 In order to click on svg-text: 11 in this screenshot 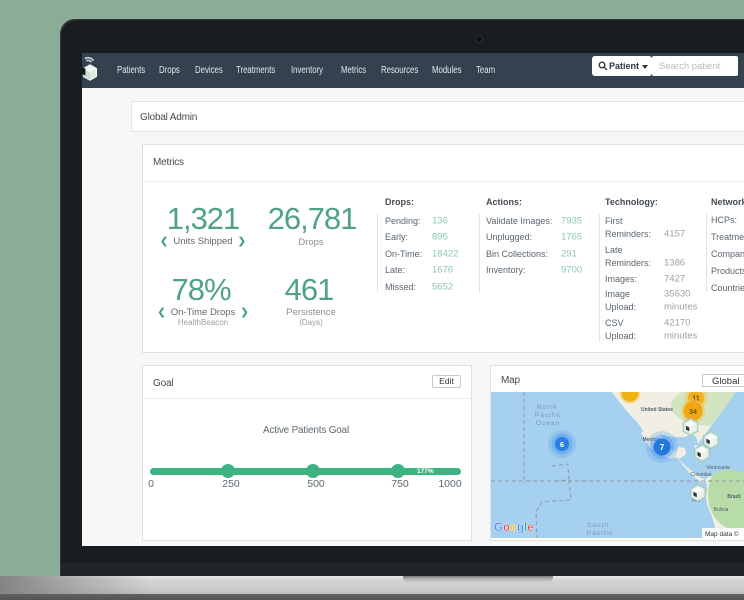, I will do `click(696, 399)`.